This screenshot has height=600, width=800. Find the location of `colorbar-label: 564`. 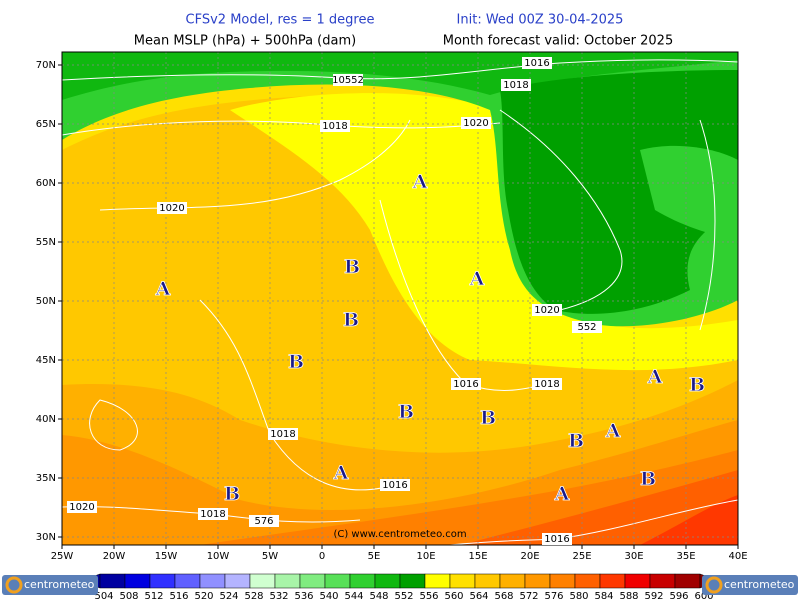

colorbar-label: 564 is located at coordinates (478, 595).